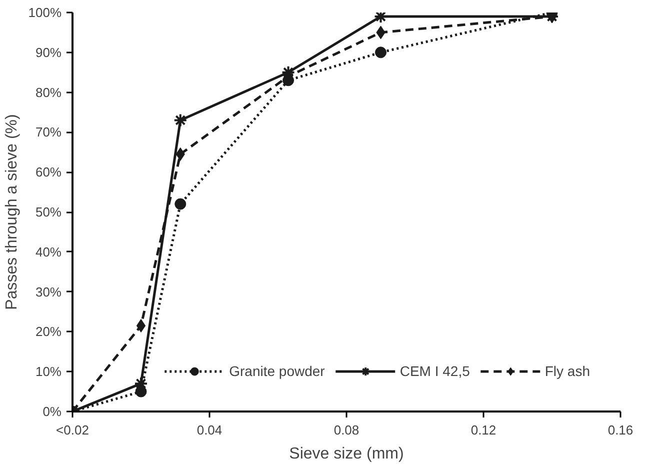 The width and height of the screenshot is (645, 468). What do you see at coordinates (72, 430) in the screenshot?
I see `x-tick-label: <0.02` at bounding box center [72, 430].